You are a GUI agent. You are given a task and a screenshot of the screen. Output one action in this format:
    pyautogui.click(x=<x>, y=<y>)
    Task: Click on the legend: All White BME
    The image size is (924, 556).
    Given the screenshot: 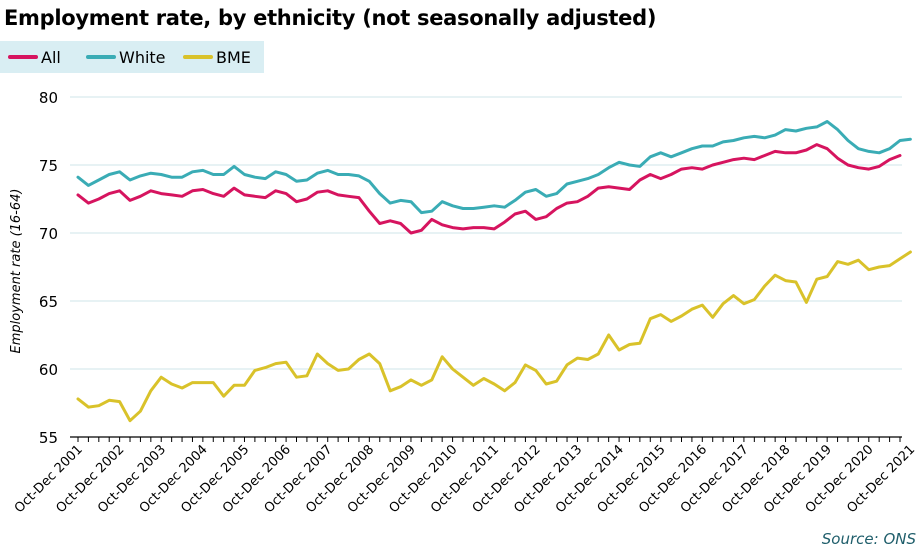 What is the action you would take?
    pyautogui.click(x=132, y=57)
    